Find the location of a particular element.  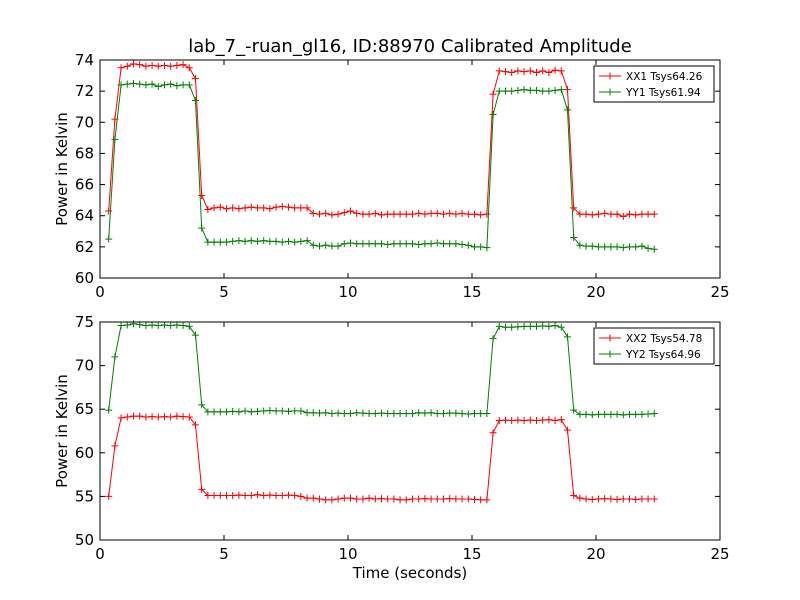

plot2-ytick-label: 50 is located at coordinates (84, 540).